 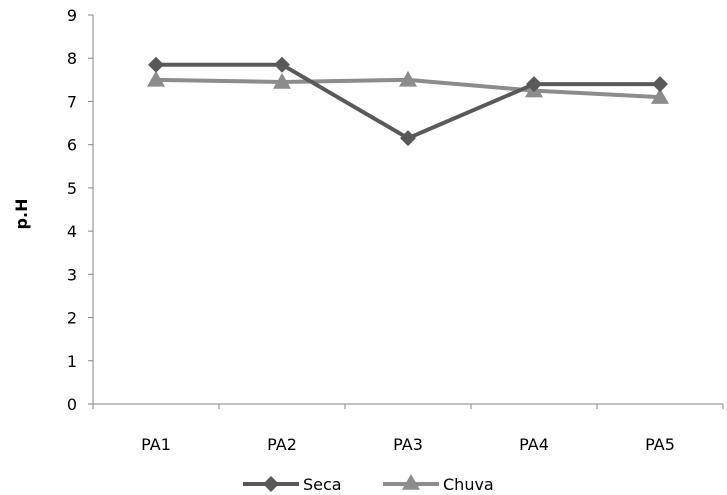 What do you see at coordinates (72, 58) in the screenshot?
I see `y-tick-label: 8` at bounding box center [72, 58].